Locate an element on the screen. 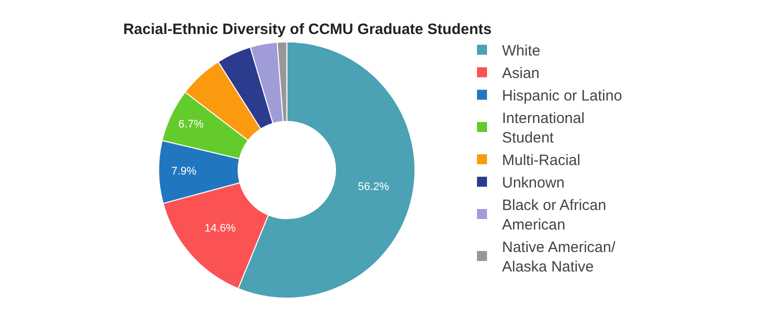 This screenshot has height=335, width=770. legend-label: Asian is located at coordinates (521, 73).